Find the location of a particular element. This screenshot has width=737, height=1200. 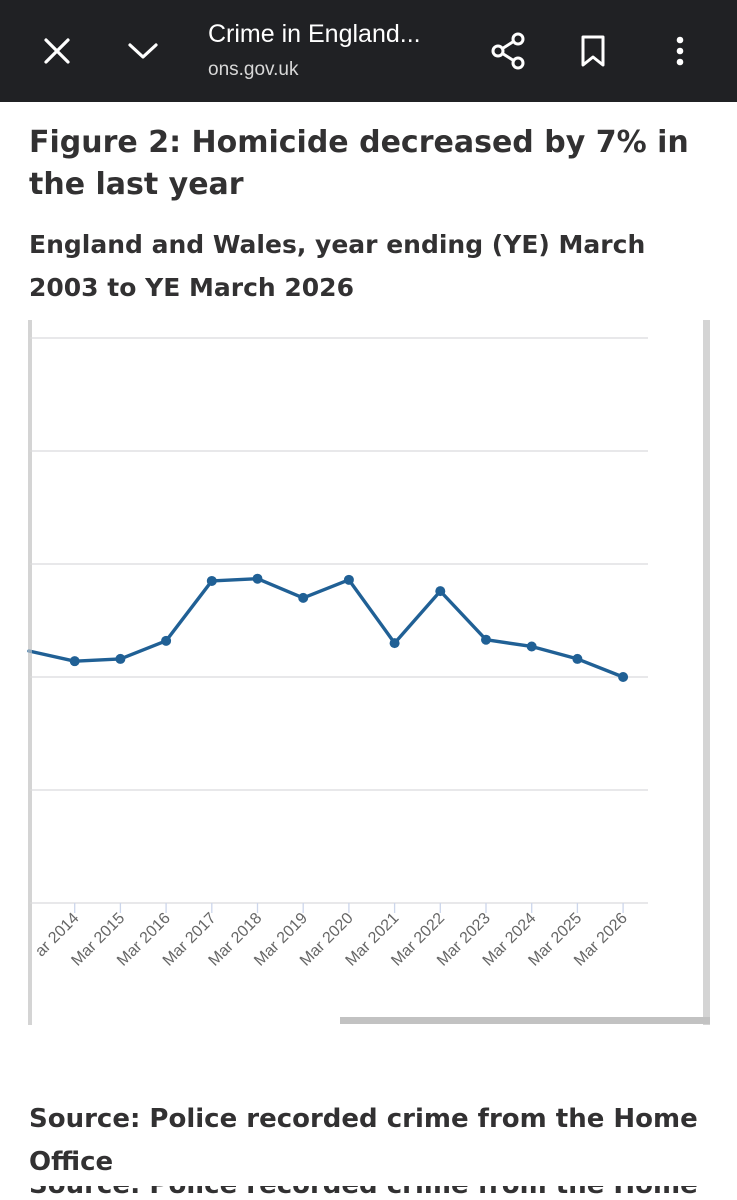

more-vert-icon is located at coordinates (680, 51).